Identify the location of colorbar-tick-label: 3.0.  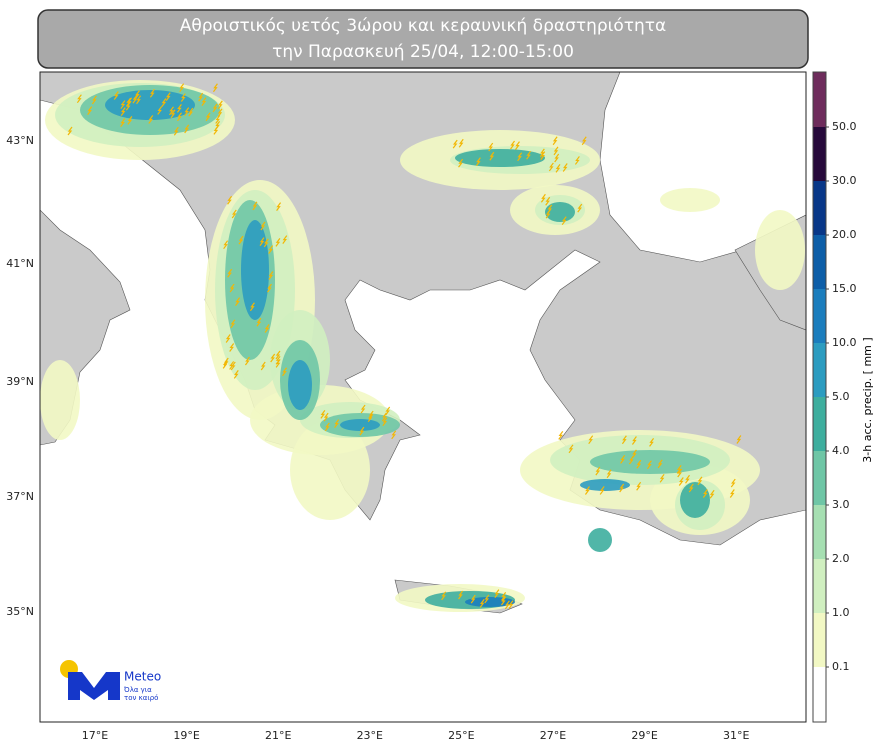
(841, 504).